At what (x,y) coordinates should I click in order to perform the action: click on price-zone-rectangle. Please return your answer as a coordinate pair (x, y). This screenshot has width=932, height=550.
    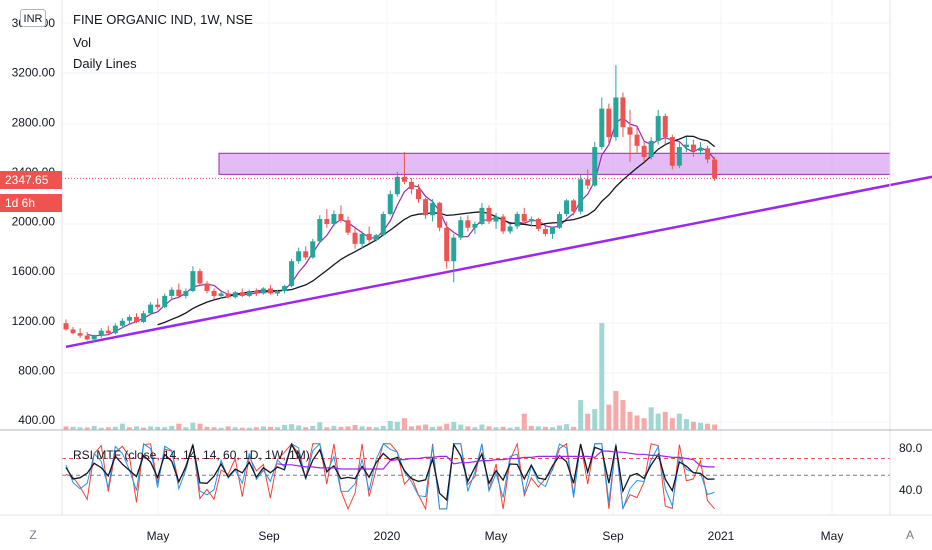
    Looking at the image, I should click on (554, 163).